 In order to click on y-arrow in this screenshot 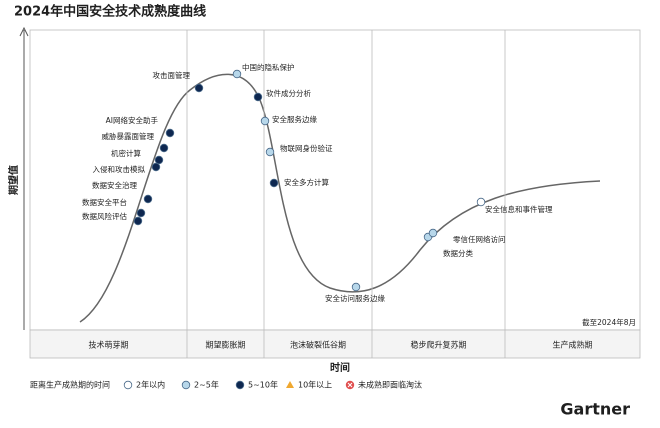, I will do `click(24, 31)`.